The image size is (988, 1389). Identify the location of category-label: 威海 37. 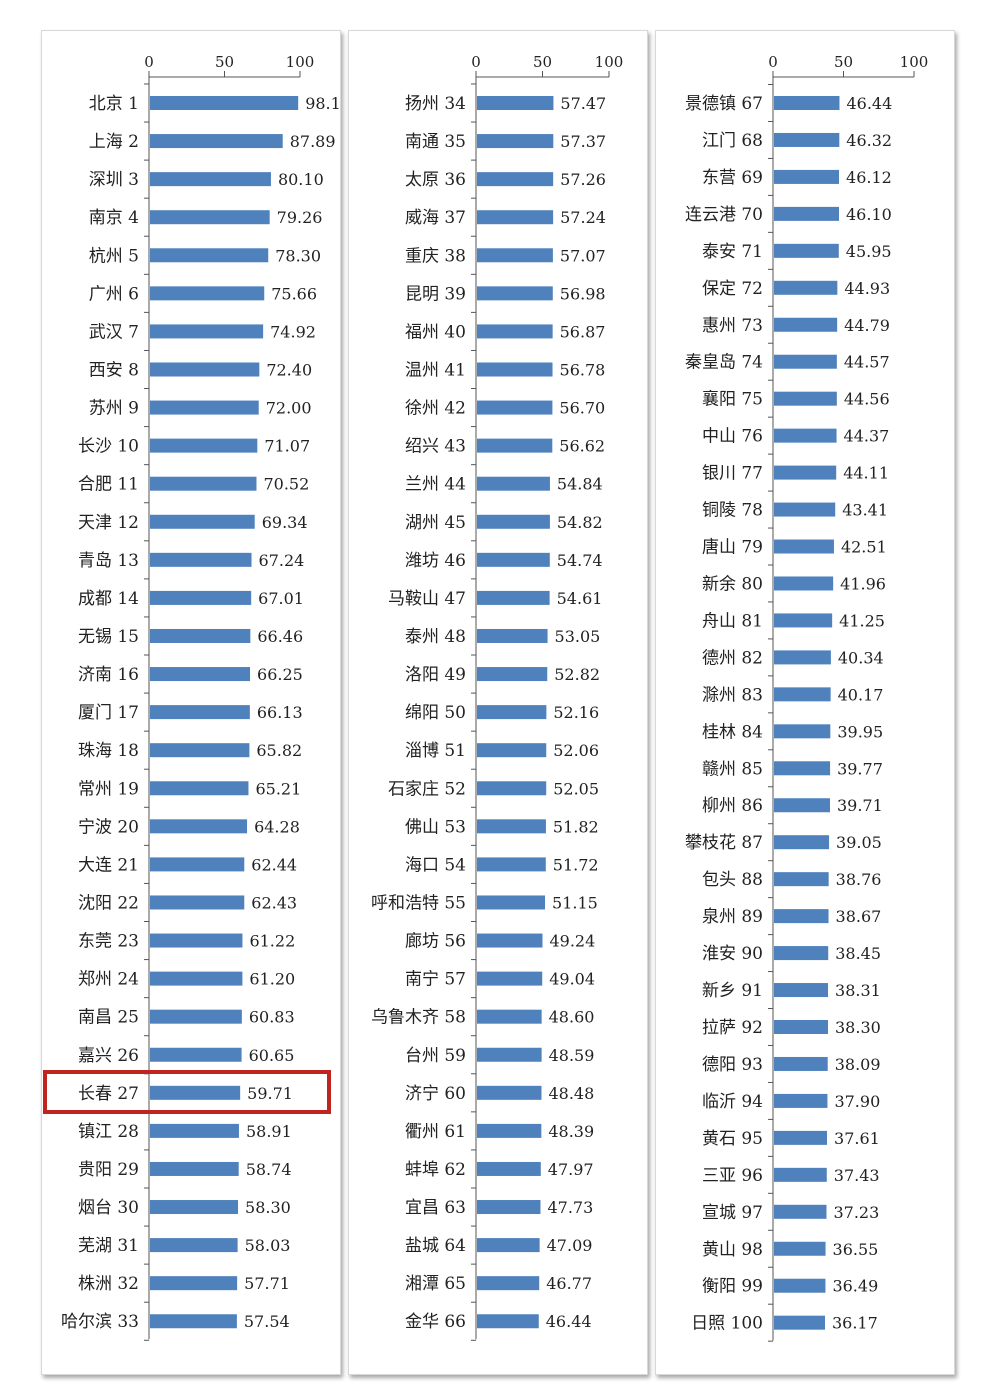
(435, 218).